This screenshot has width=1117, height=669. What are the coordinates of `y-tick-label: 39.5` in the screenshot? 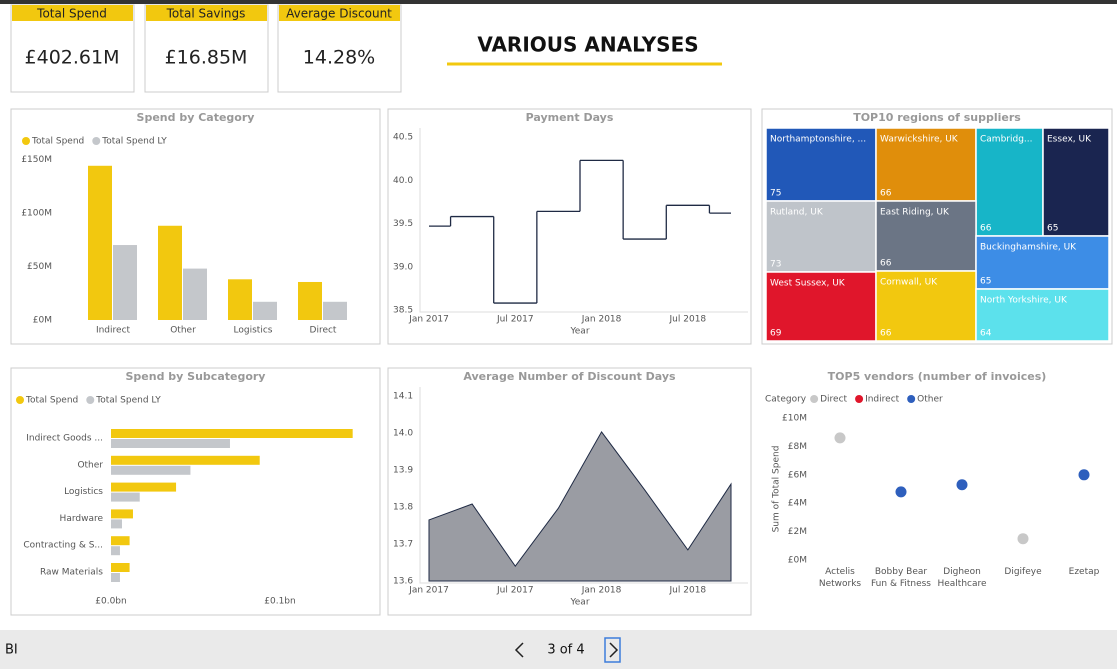 It's located at (403, 224).